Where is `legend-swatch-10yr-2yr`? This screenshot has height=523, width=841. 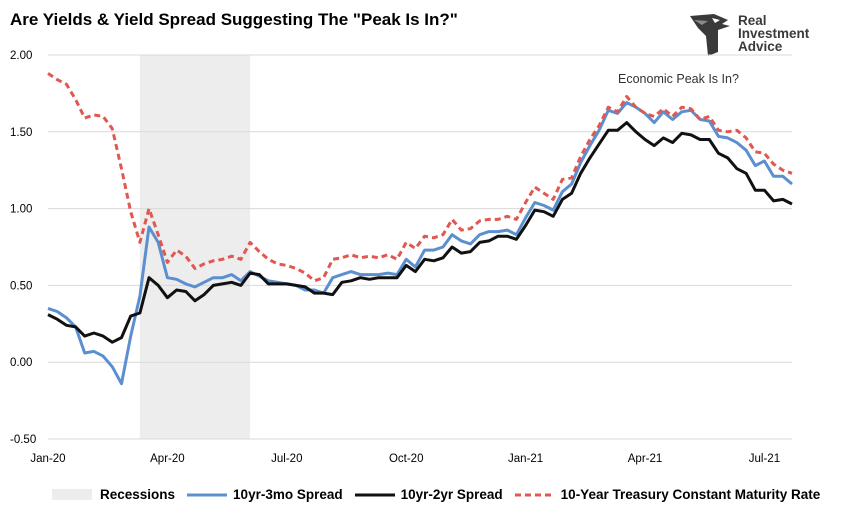
legend-swatch-10yr-2yr is located at coordinates (374, 494).